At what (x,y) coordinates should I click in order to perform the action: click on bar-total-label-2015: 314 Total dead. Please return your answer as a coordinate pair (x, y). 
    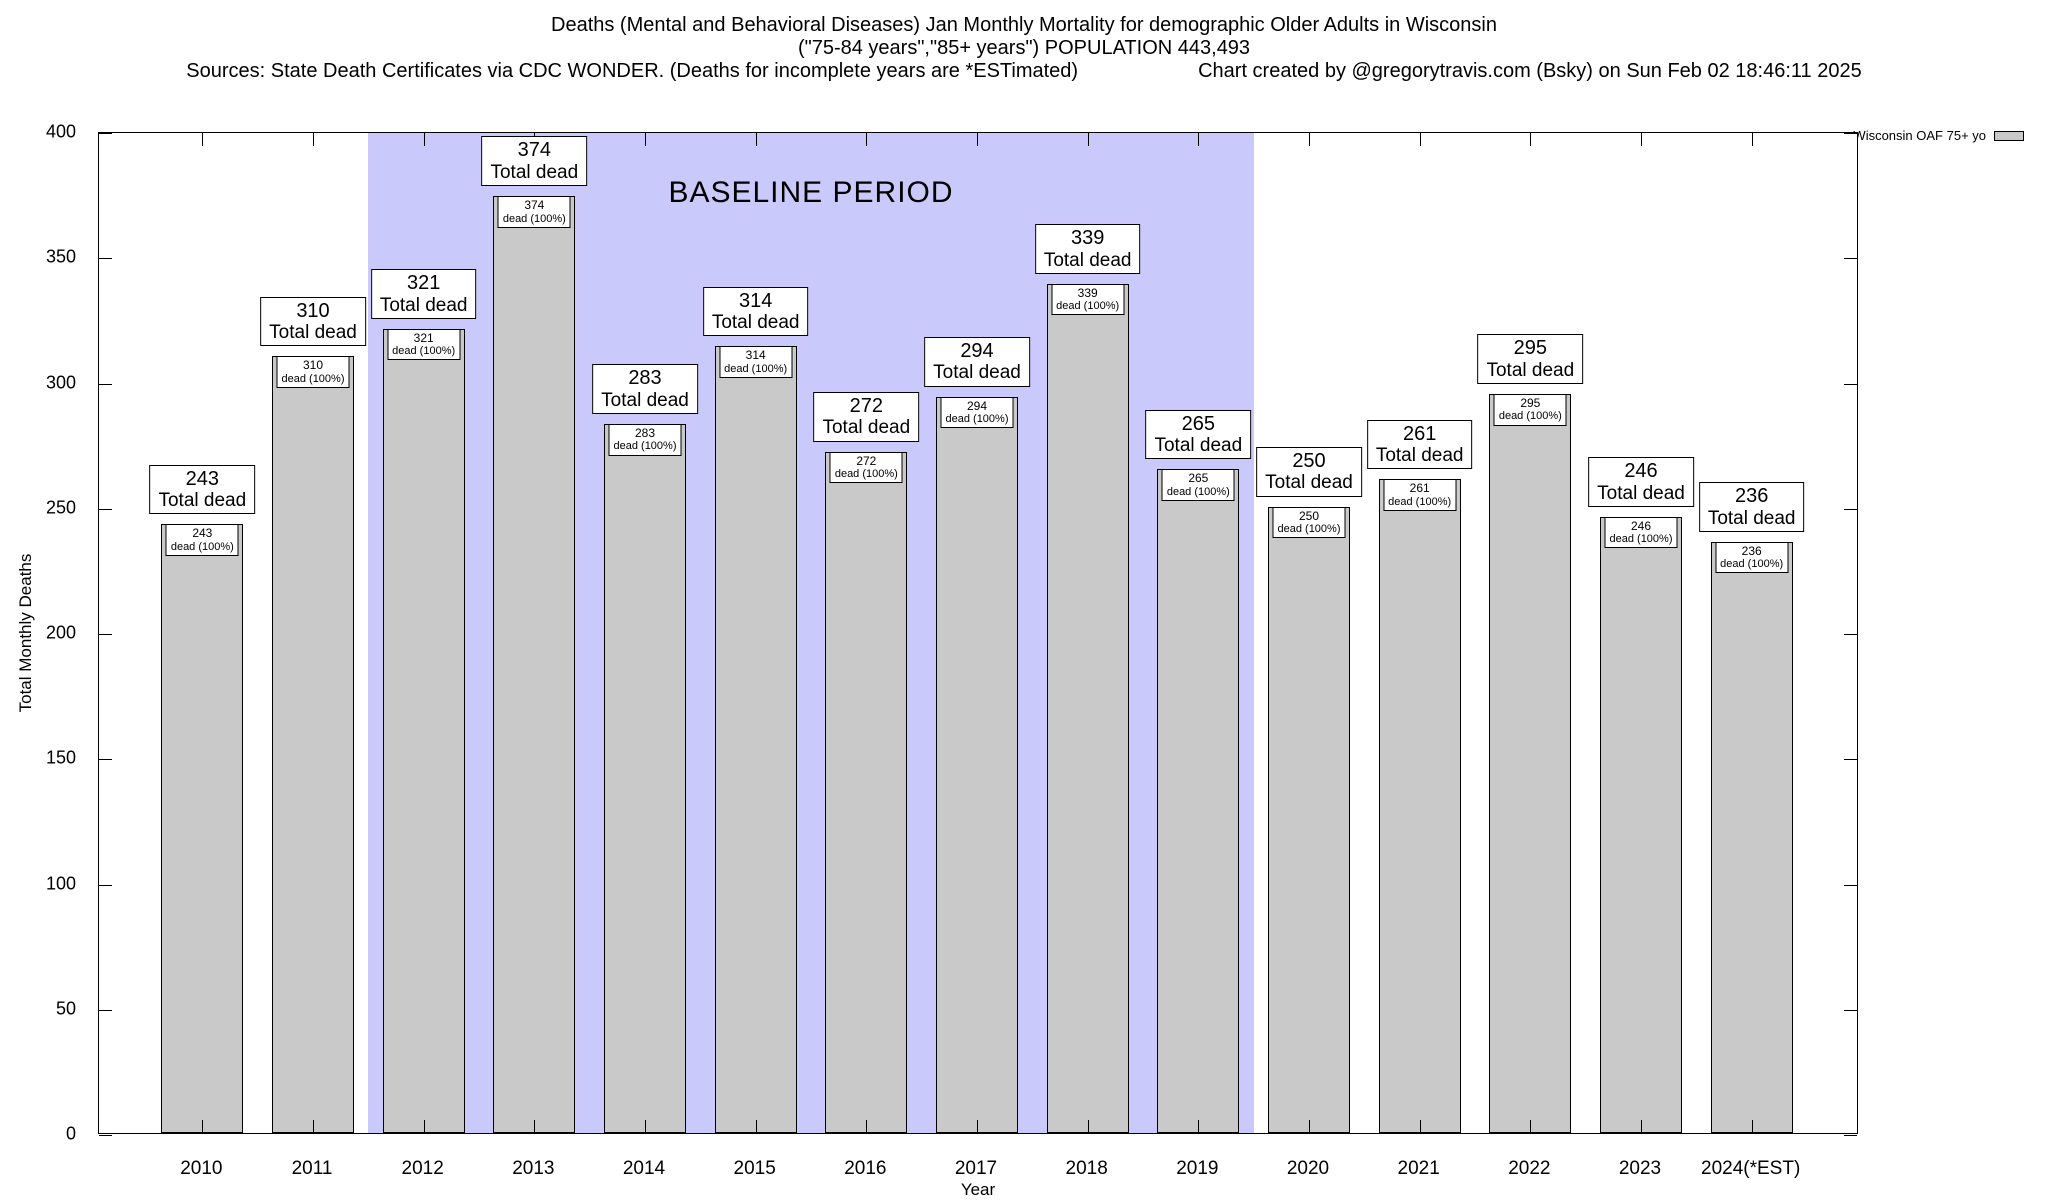
    Looking at the image, I should click on (755, 311).